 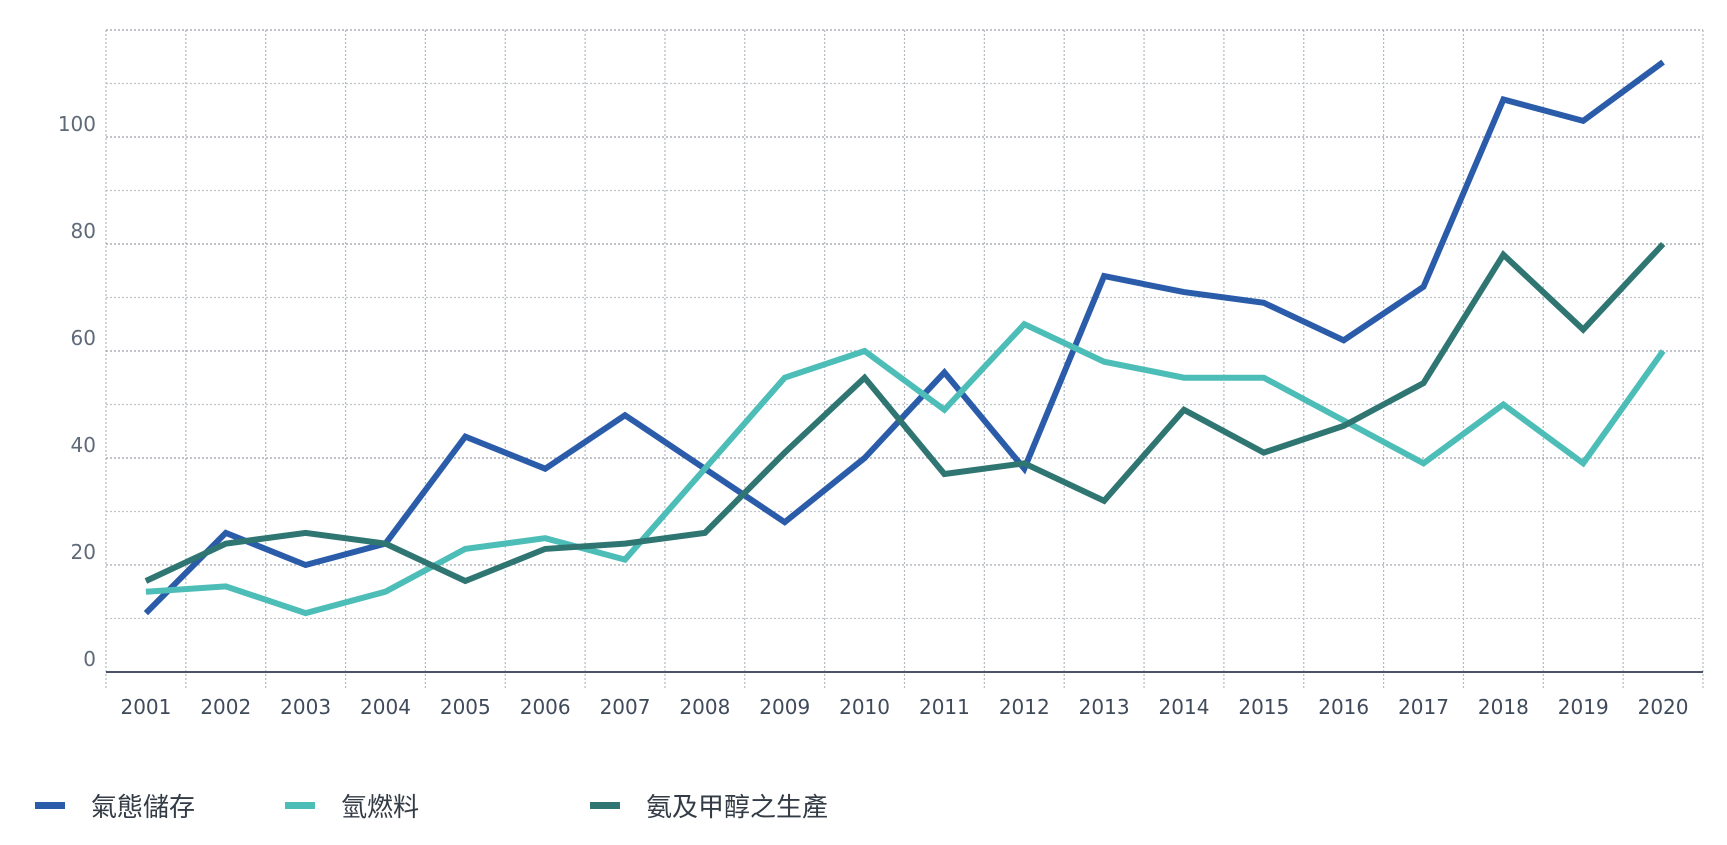 I want to click on x-tick-label: 2017, so click(x=1423, y=707).